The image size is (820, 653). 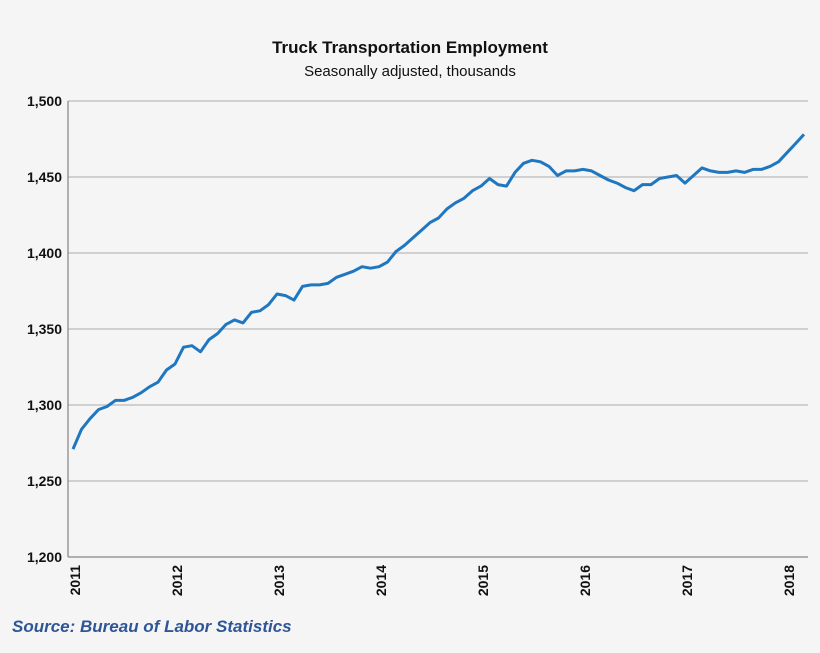 I want to click on x-tick-label: 2013, so click(x=279, y=580).